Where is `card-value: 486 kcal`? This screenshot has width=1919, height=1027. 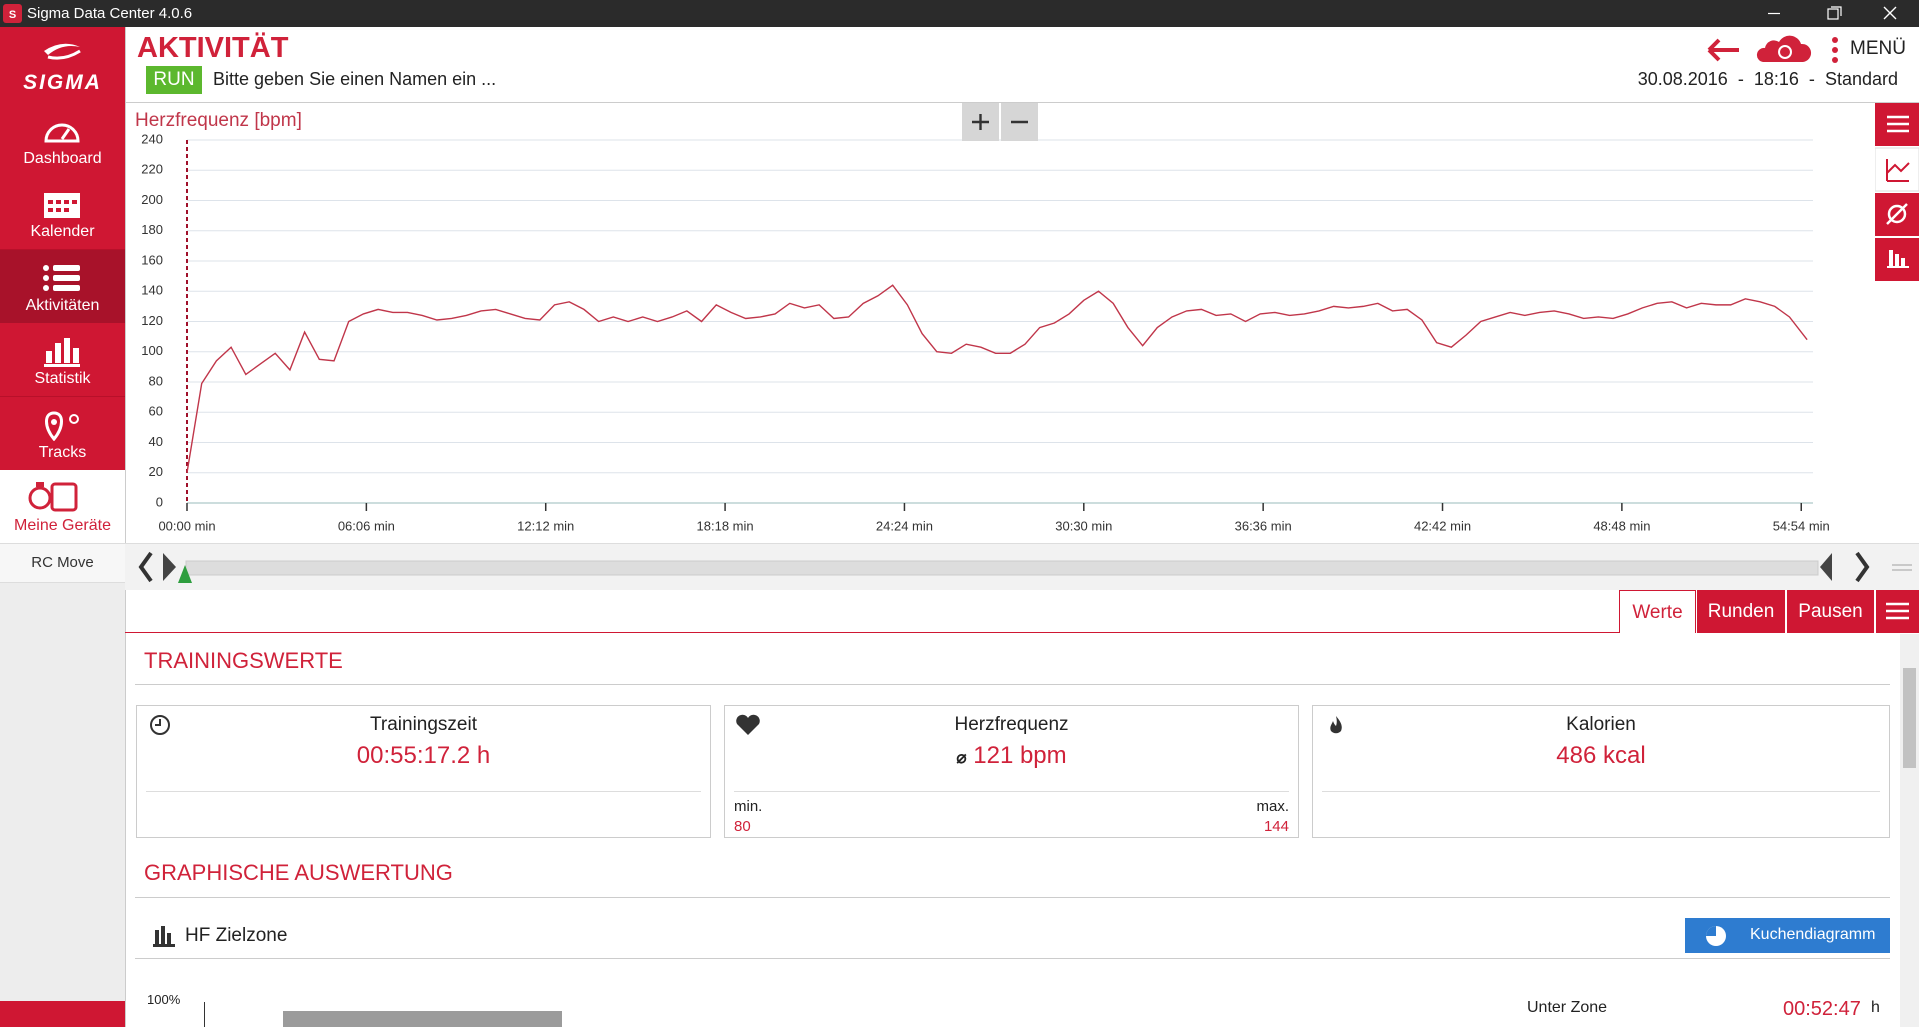 card-value: 486 kcal is located at coordinates (1601, 755).